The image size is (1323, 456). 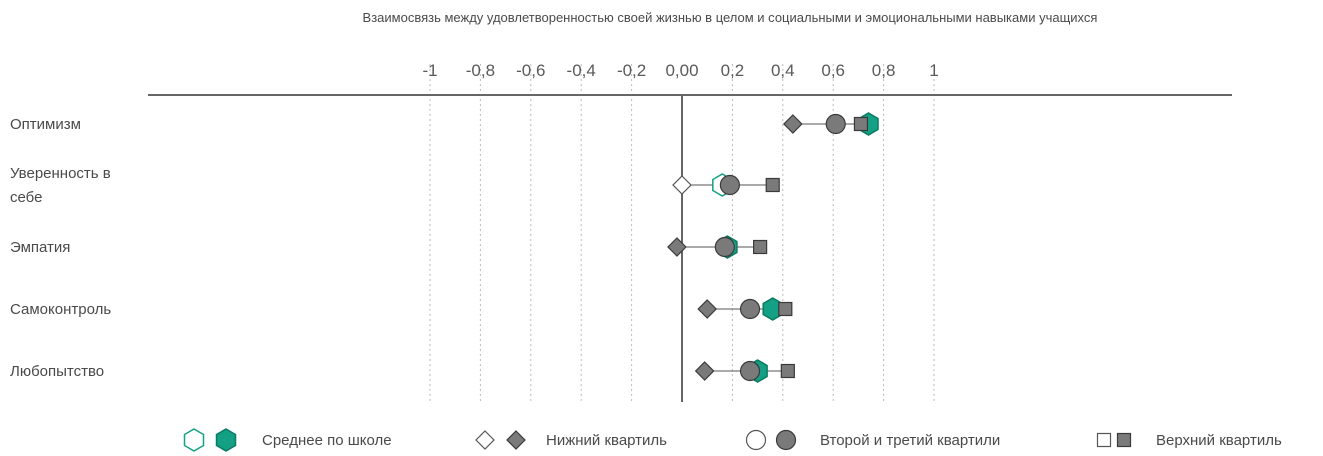 I want to click on x-tick-label: 0,4, so click(x=783, y=70).